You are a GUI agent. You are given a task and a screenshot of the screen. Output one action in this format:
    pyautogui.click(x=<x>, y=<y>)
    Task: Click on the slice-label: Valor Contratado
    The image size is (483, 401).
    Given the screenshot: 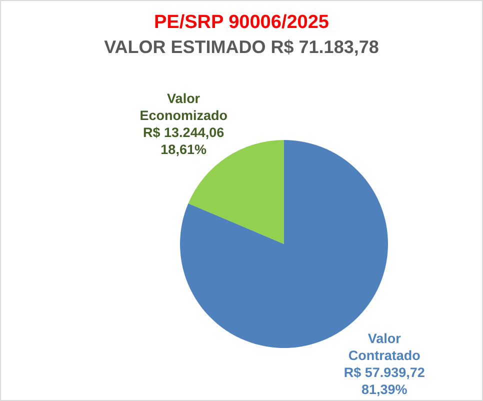 What is the action you would take?
    pyautogui.click(x=384, y=347)
    